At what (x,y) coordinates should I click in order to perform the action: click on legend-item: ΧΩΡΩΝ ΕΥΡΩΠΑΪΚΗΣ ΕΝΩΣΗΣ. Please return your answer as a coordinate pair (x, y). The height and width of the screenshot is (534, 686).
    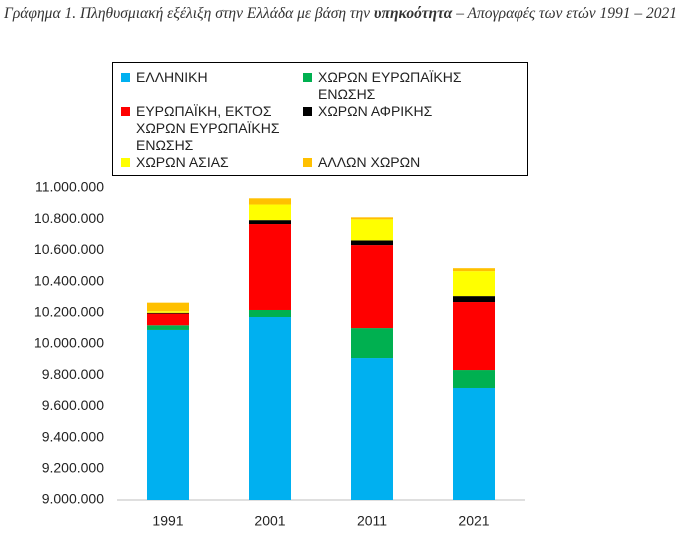
    Looking at the image, I should click on (418, 86).